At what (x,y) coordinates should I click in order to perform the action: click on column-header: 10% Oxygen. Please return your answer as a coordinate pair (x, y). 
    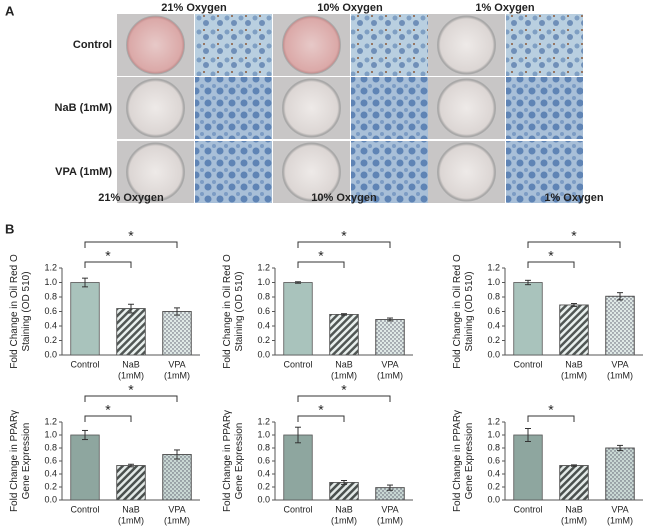
    Looking at the image, I should click on (350, 8).